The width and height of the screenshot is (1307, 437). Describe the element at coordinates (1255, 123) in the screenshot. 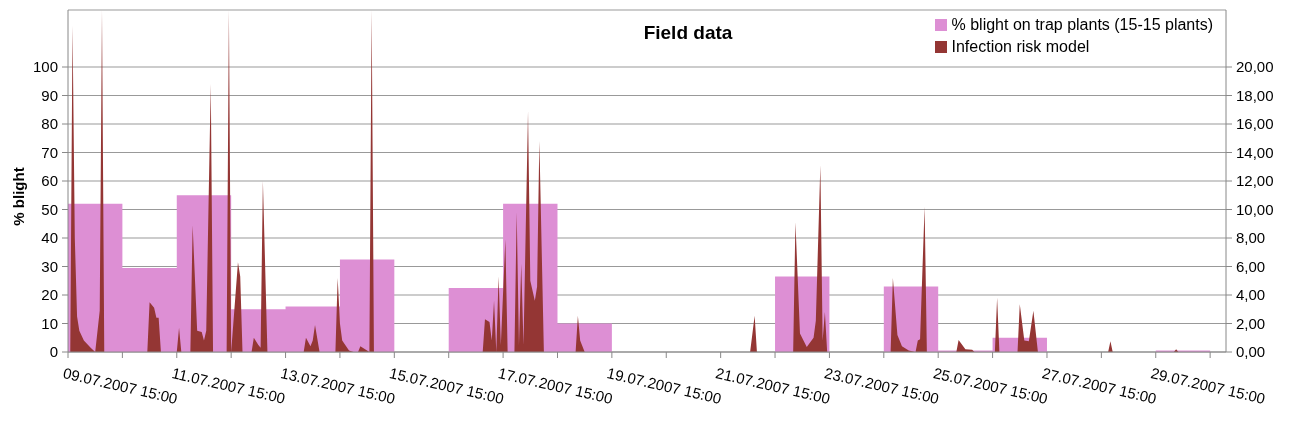

I see `y2-tick-label: 16,00` at that location.